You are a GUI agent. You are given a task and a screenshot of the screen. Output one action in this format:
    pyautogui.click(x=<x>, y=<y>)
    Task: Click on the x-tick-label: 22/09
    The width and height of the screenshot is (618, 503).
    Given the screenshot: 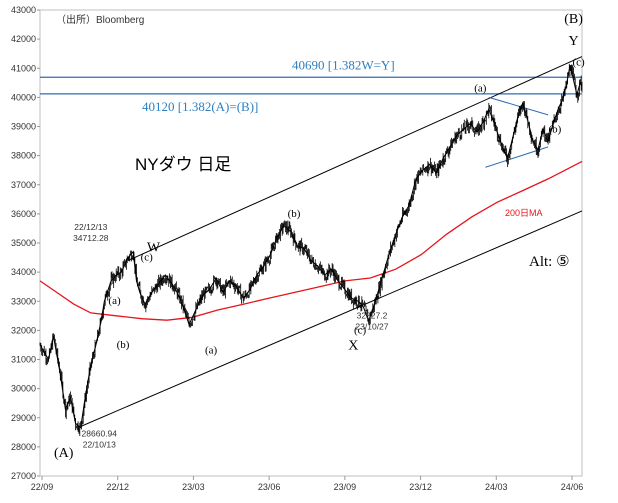 What is the action you would take?
    pyautogui.click(x=42, y=487)
    